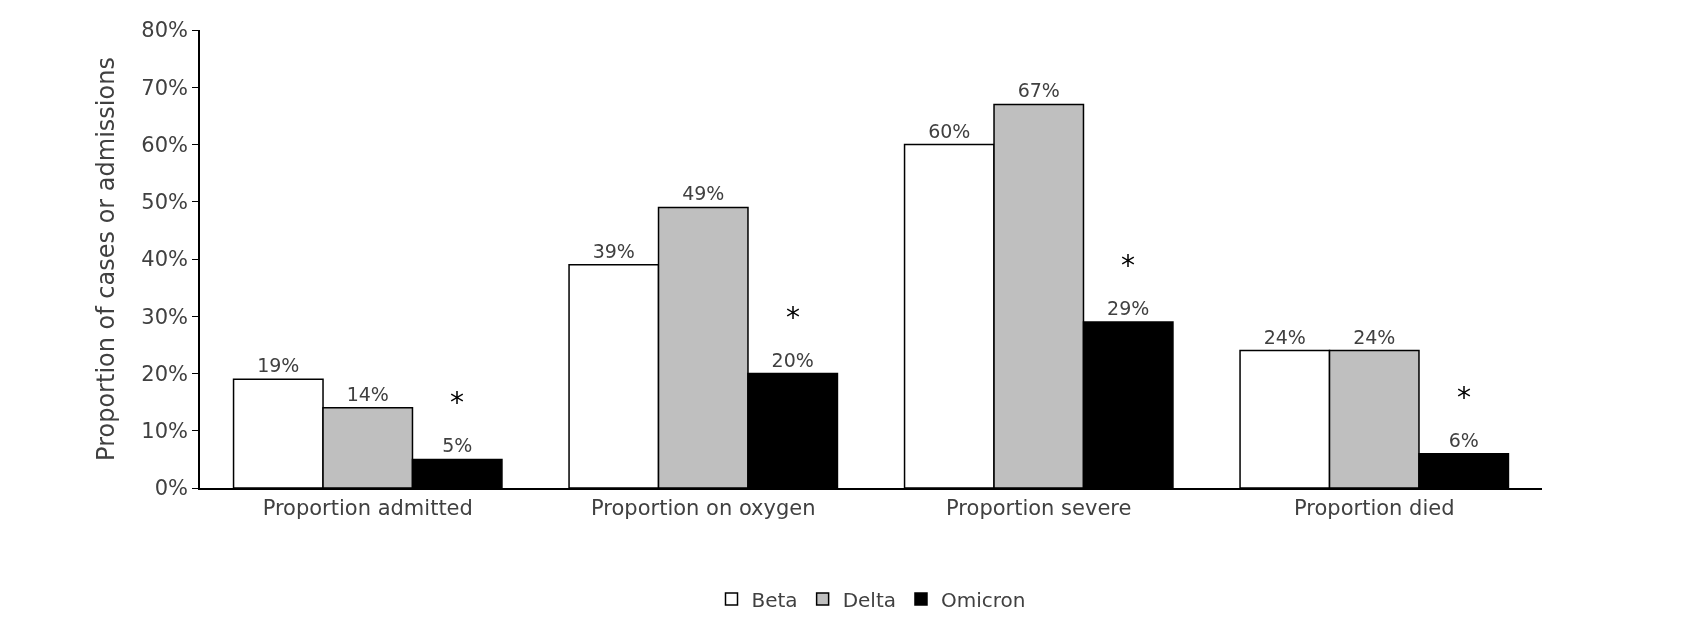  I want to click on data-label: 29%, so click(1128, 307).